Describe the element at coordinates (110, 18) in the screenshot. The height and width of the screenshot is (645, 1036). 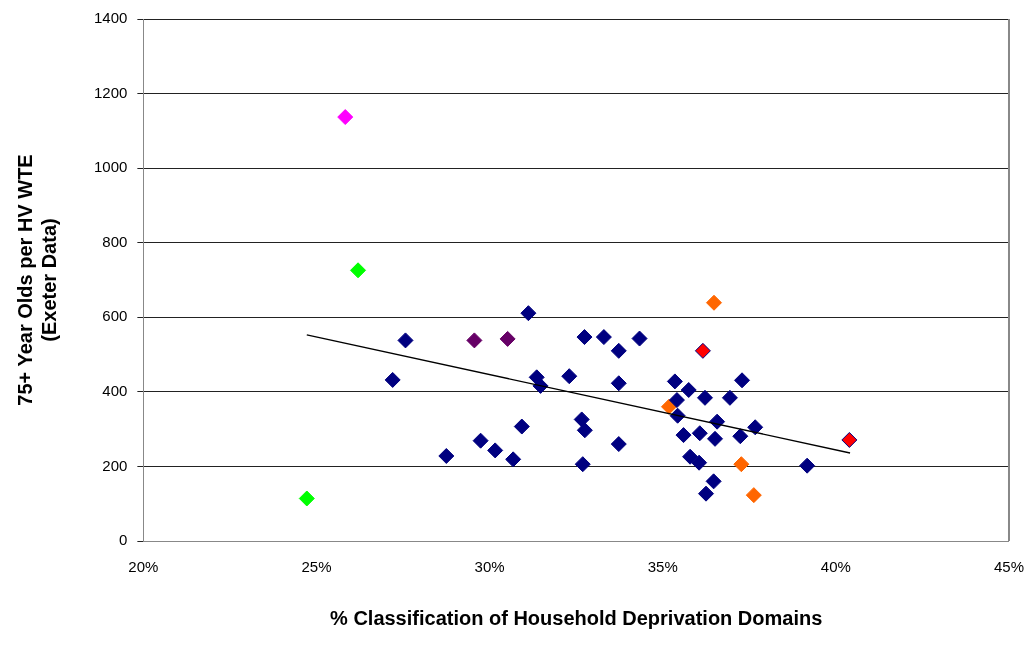
I see `y-tick-label: 1400` at that location.